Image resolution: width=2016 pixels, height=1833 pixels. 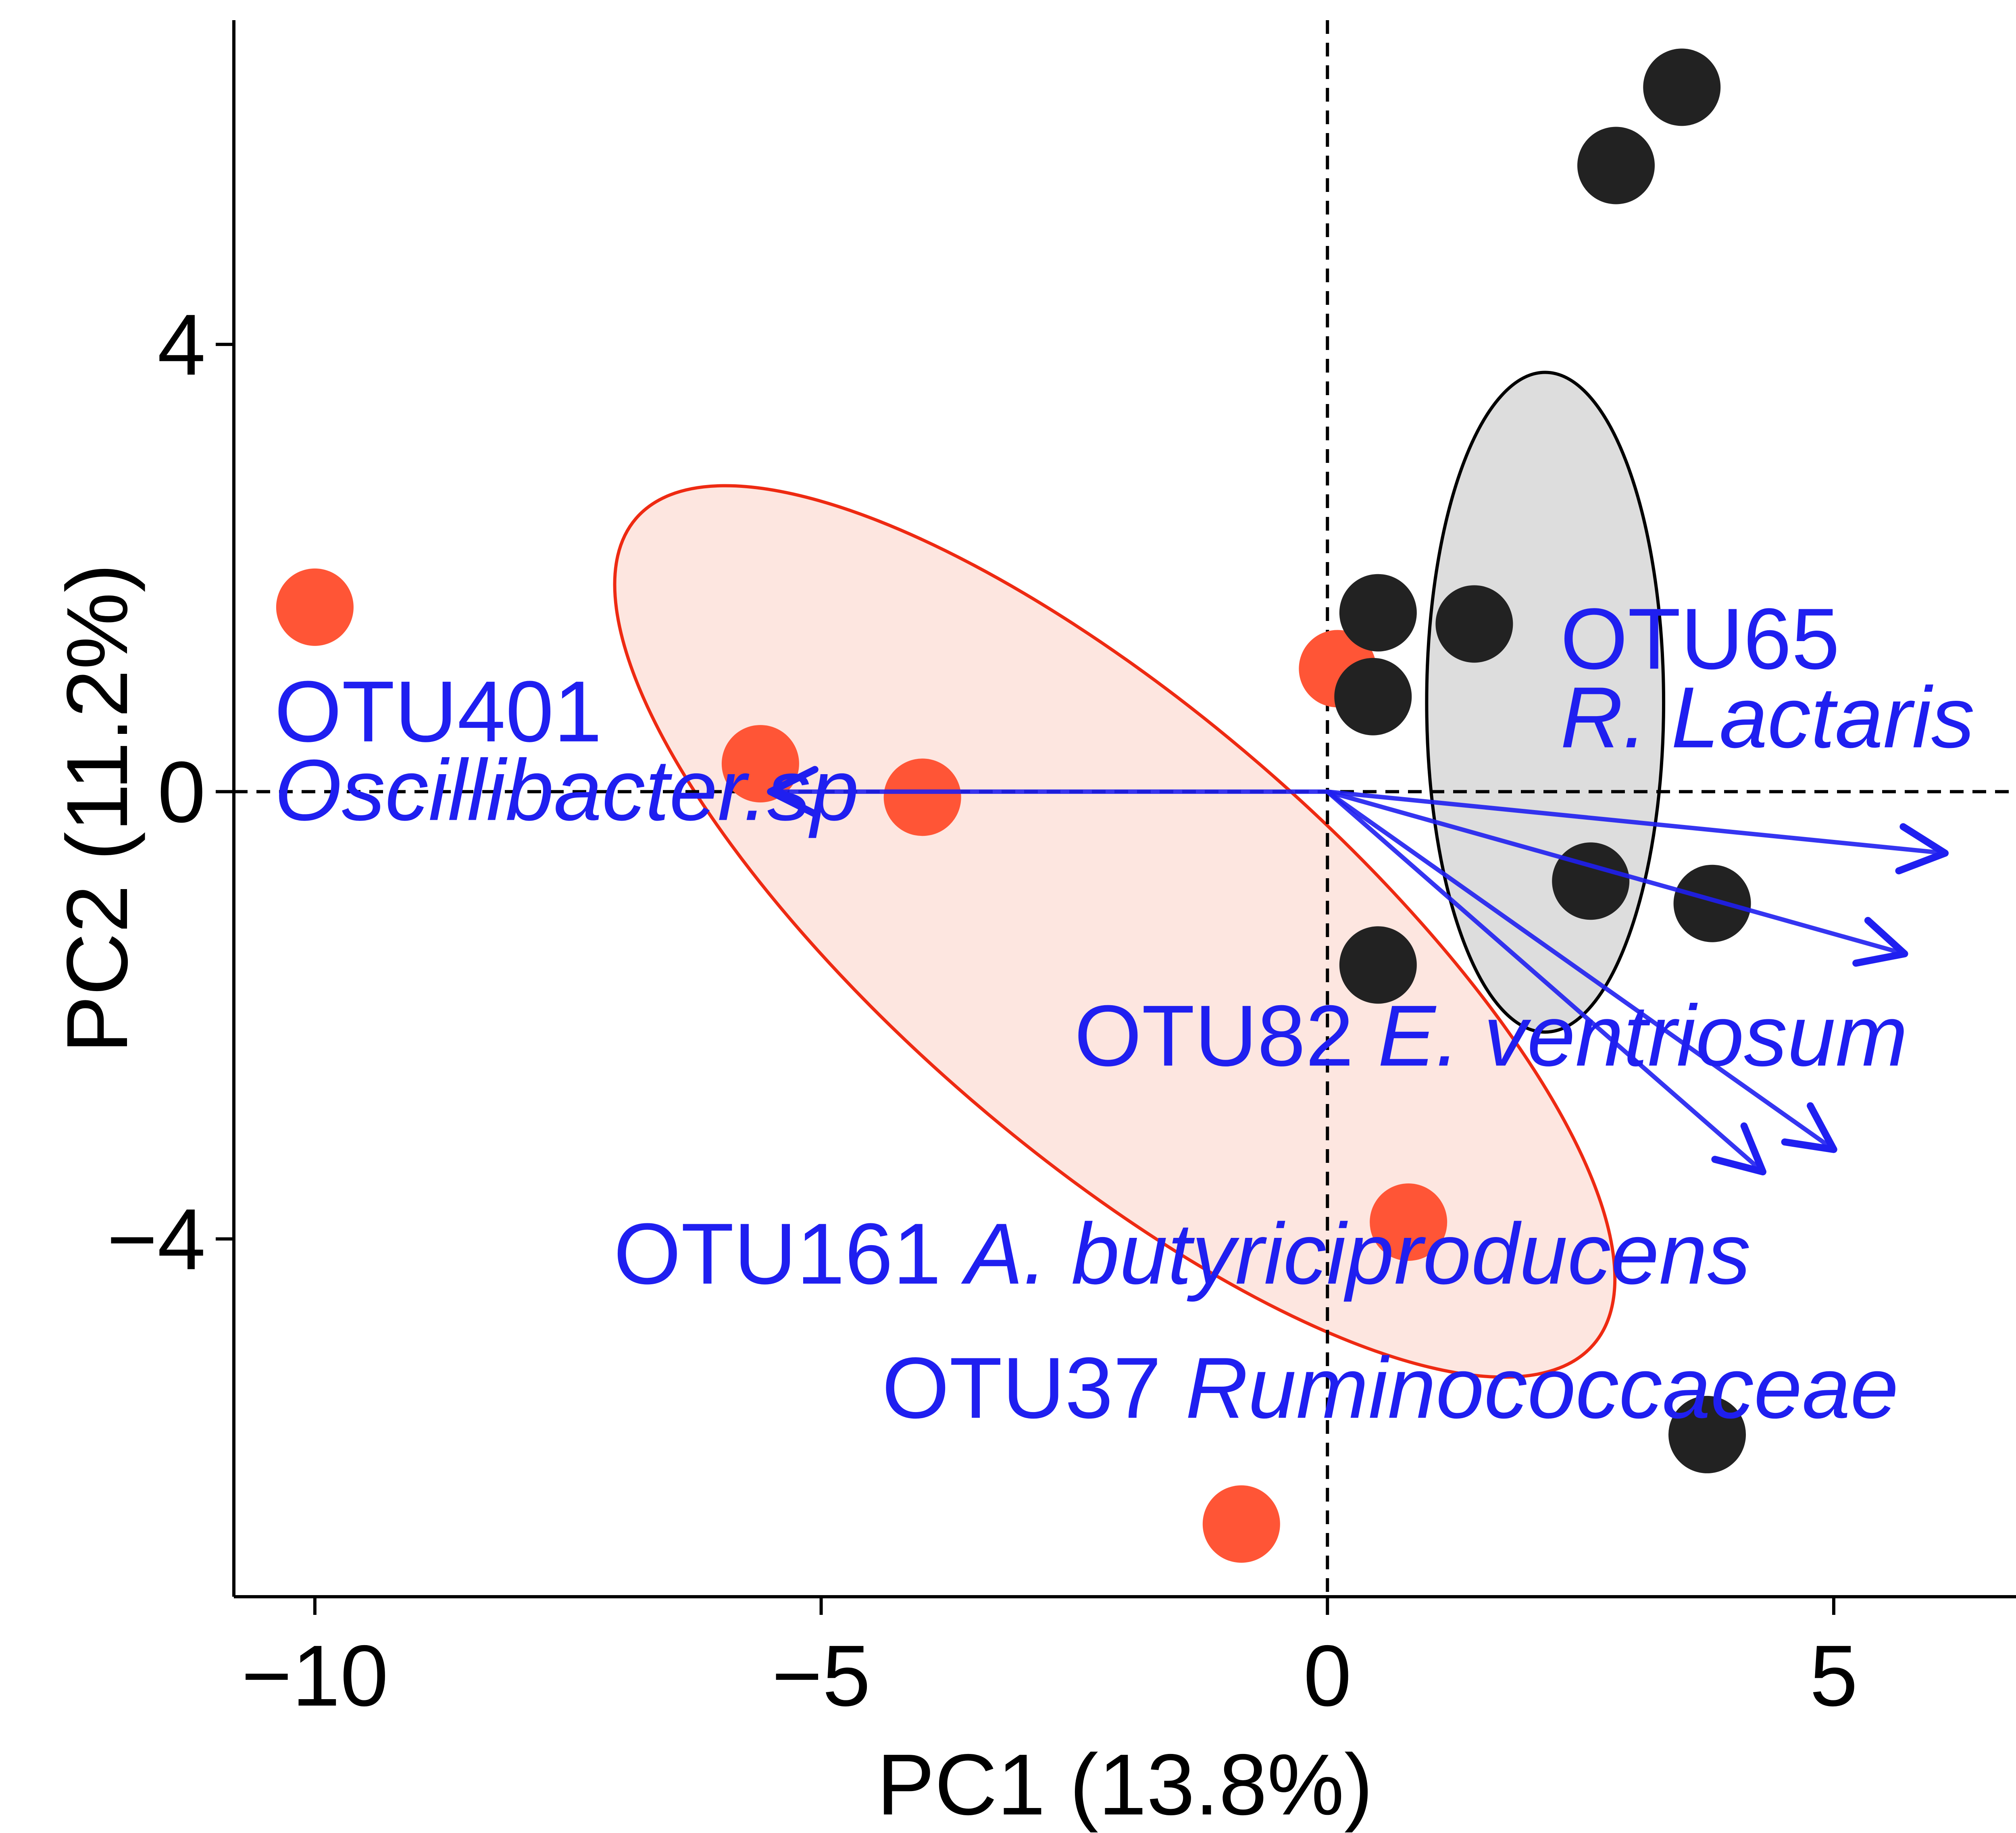 I want to click on otu161-label-text-1-1: OTU161, so click(x=789, y=1254).